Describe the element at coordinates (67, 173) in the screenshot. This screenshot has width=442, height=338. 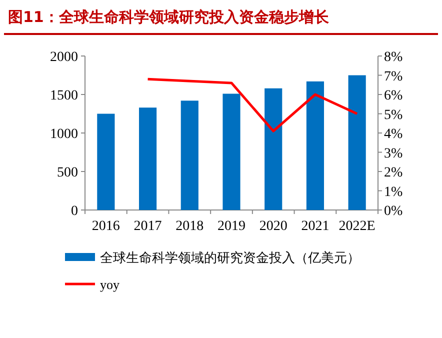
I see `y-tick-label: 500` at that location.